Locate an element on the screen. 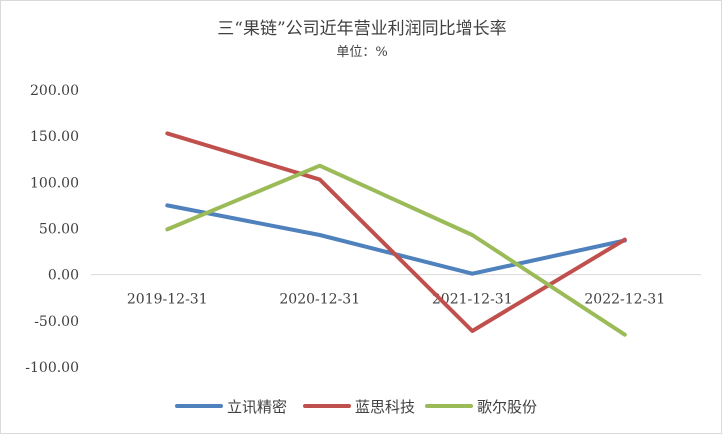 The width and height of the screenshot is (722, 434). chart-subtitle: 单位：% is located at coordinates (361, 52).